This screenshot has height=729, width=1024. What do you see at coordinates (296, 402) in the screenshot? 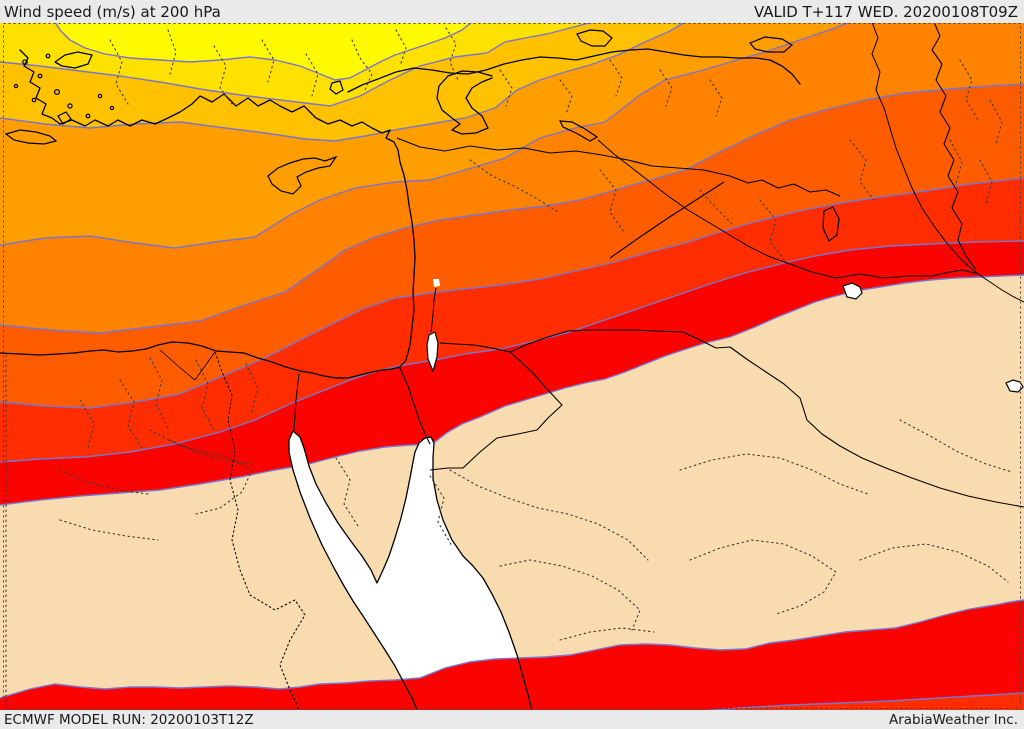
I see `suez-canal` at bounding box center [296, 402].